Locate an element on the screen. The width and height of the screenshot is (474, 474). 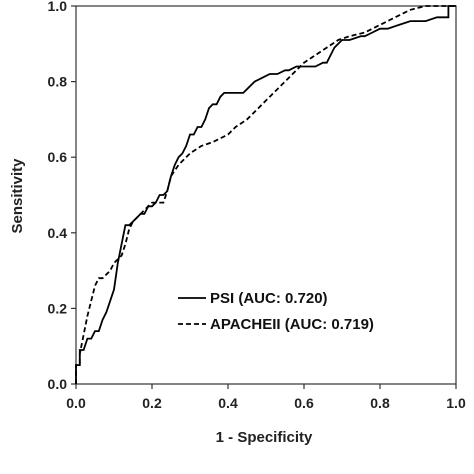
x-tick-label: 1.0 is located at coordinates (456, 403).